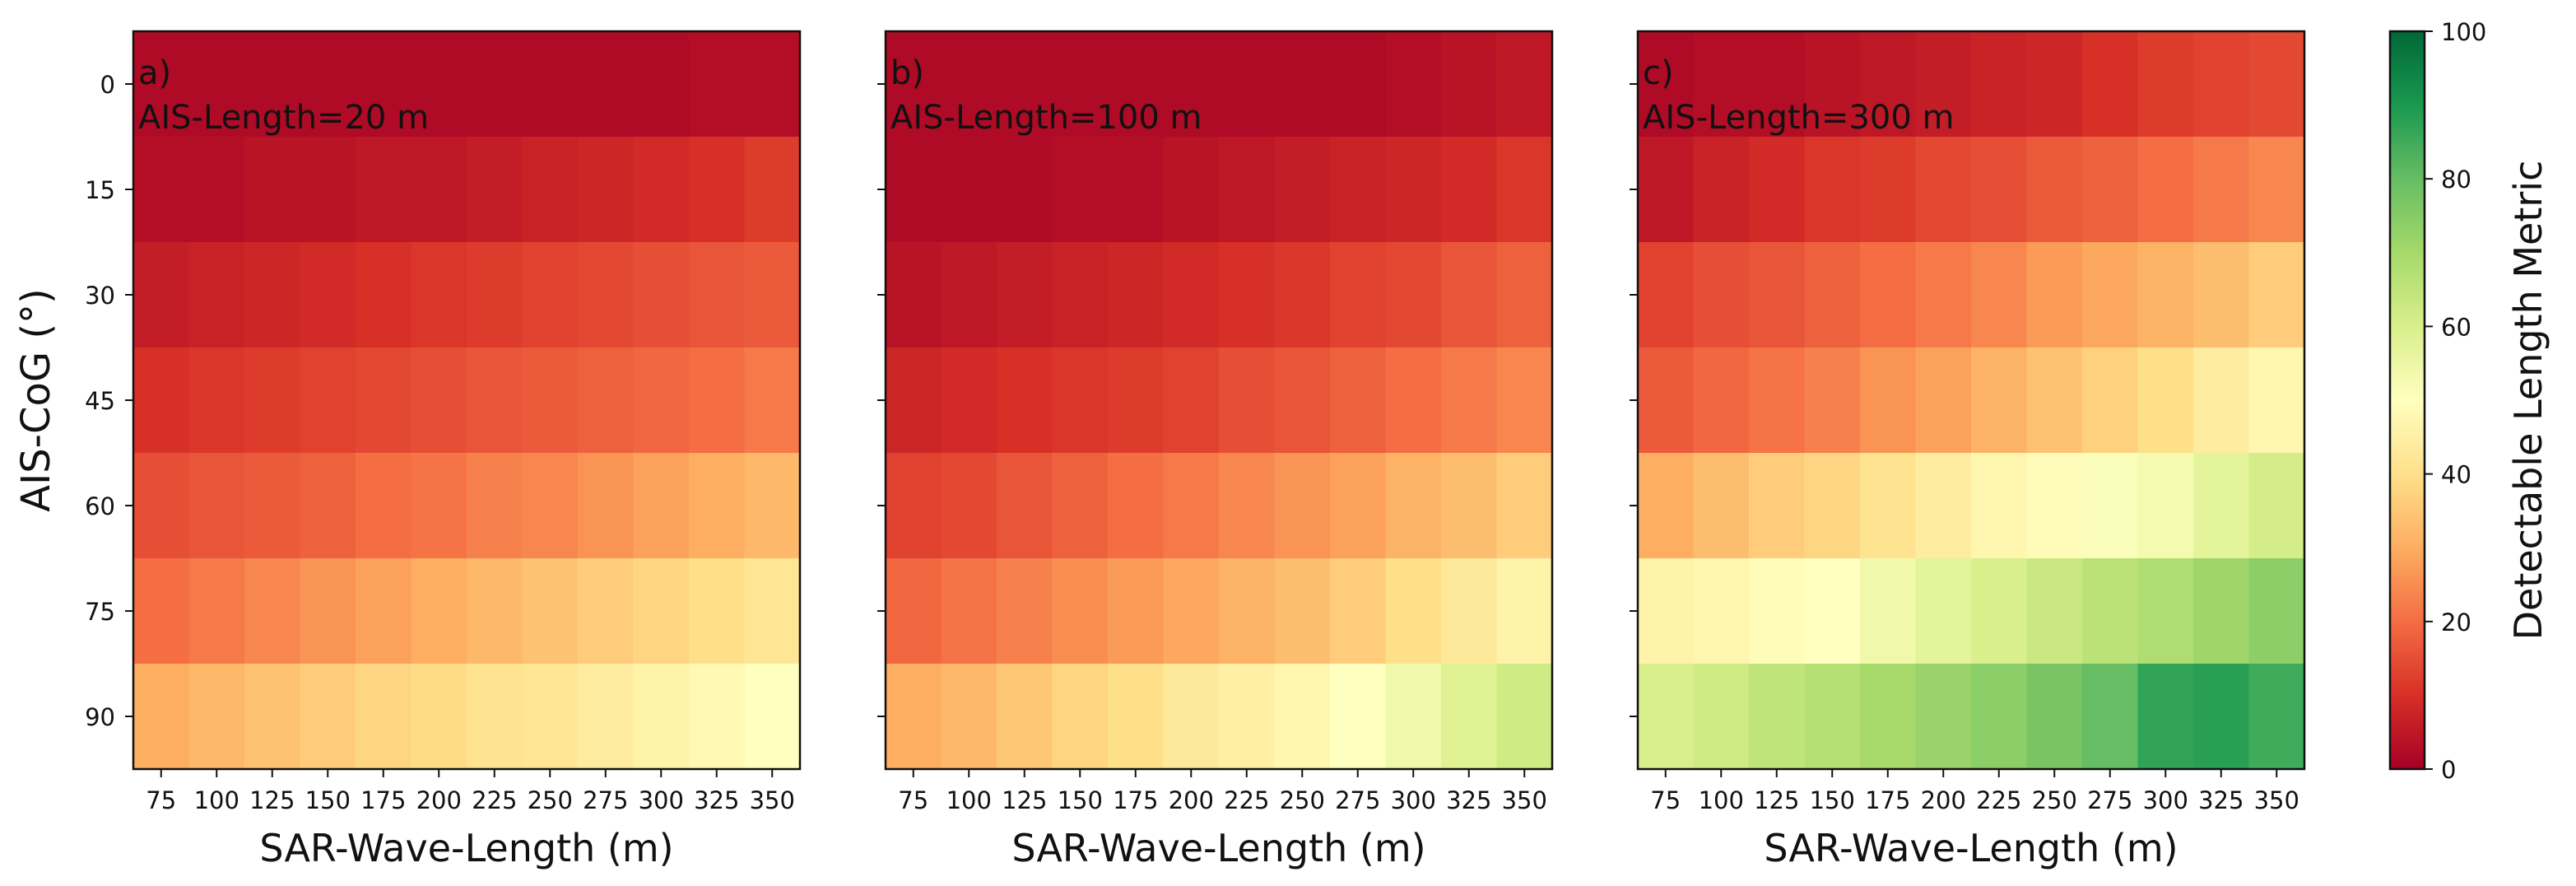 Image resolution: width=2576 pixels, height=886 pixels. Describe the element at coordinates (107, 85) in the screenshot. I see `y-tick-label: 0` at that location.